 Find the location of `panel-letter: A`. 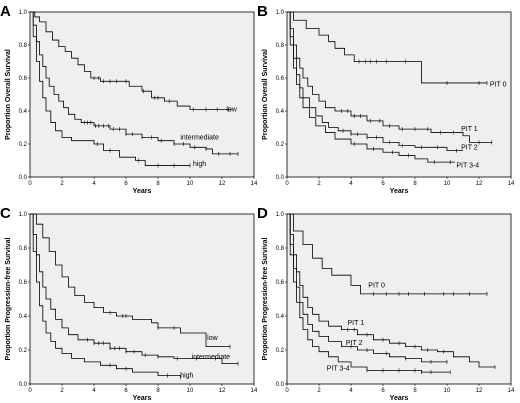

panel-letter: A is located at coordinates (5, 11).